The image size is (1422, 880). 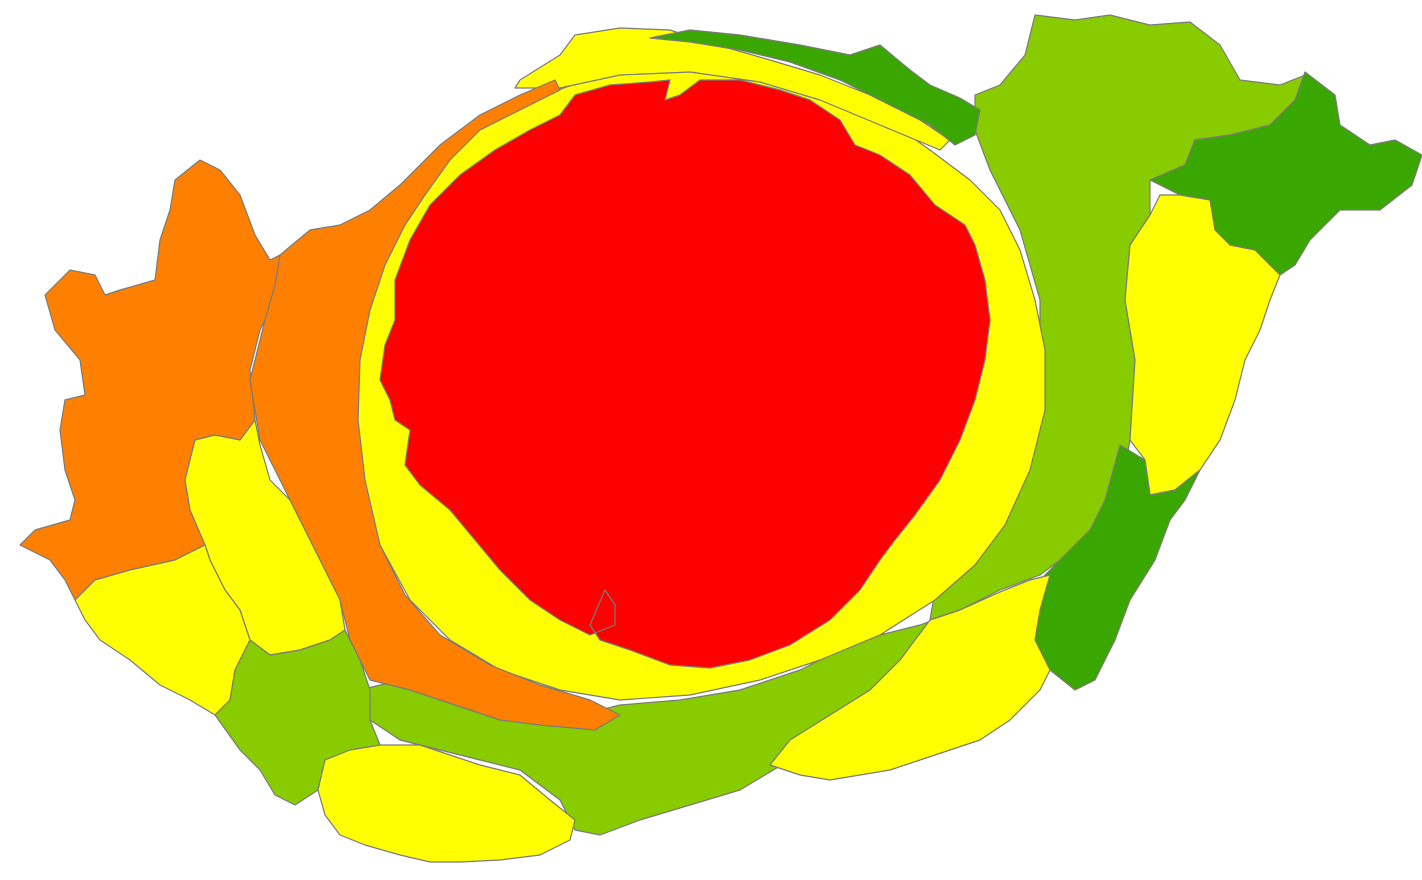 I want to click on region-top-yellow, so click(x=732, y=89).